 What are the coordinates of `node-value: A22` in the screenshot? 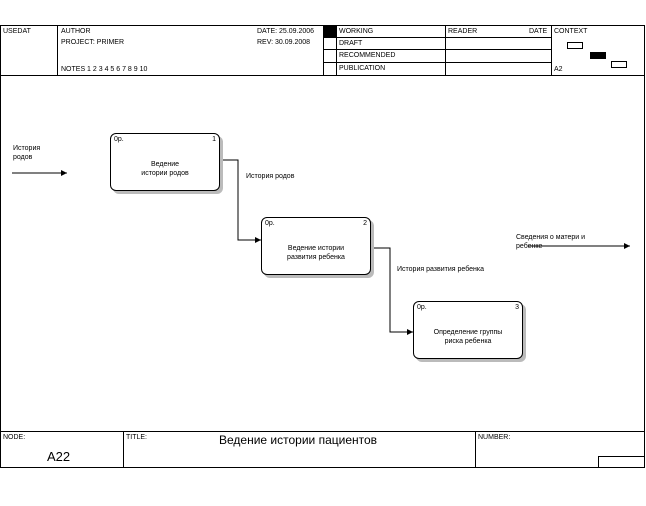 It's located at (59, 456).